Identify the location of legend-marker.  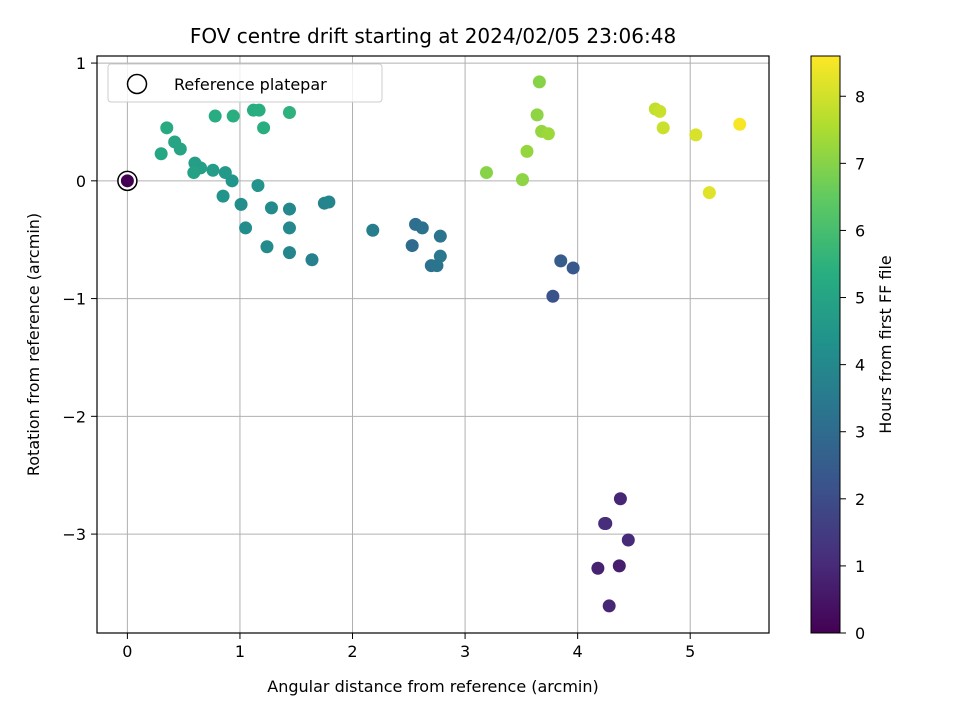
(137, 84).